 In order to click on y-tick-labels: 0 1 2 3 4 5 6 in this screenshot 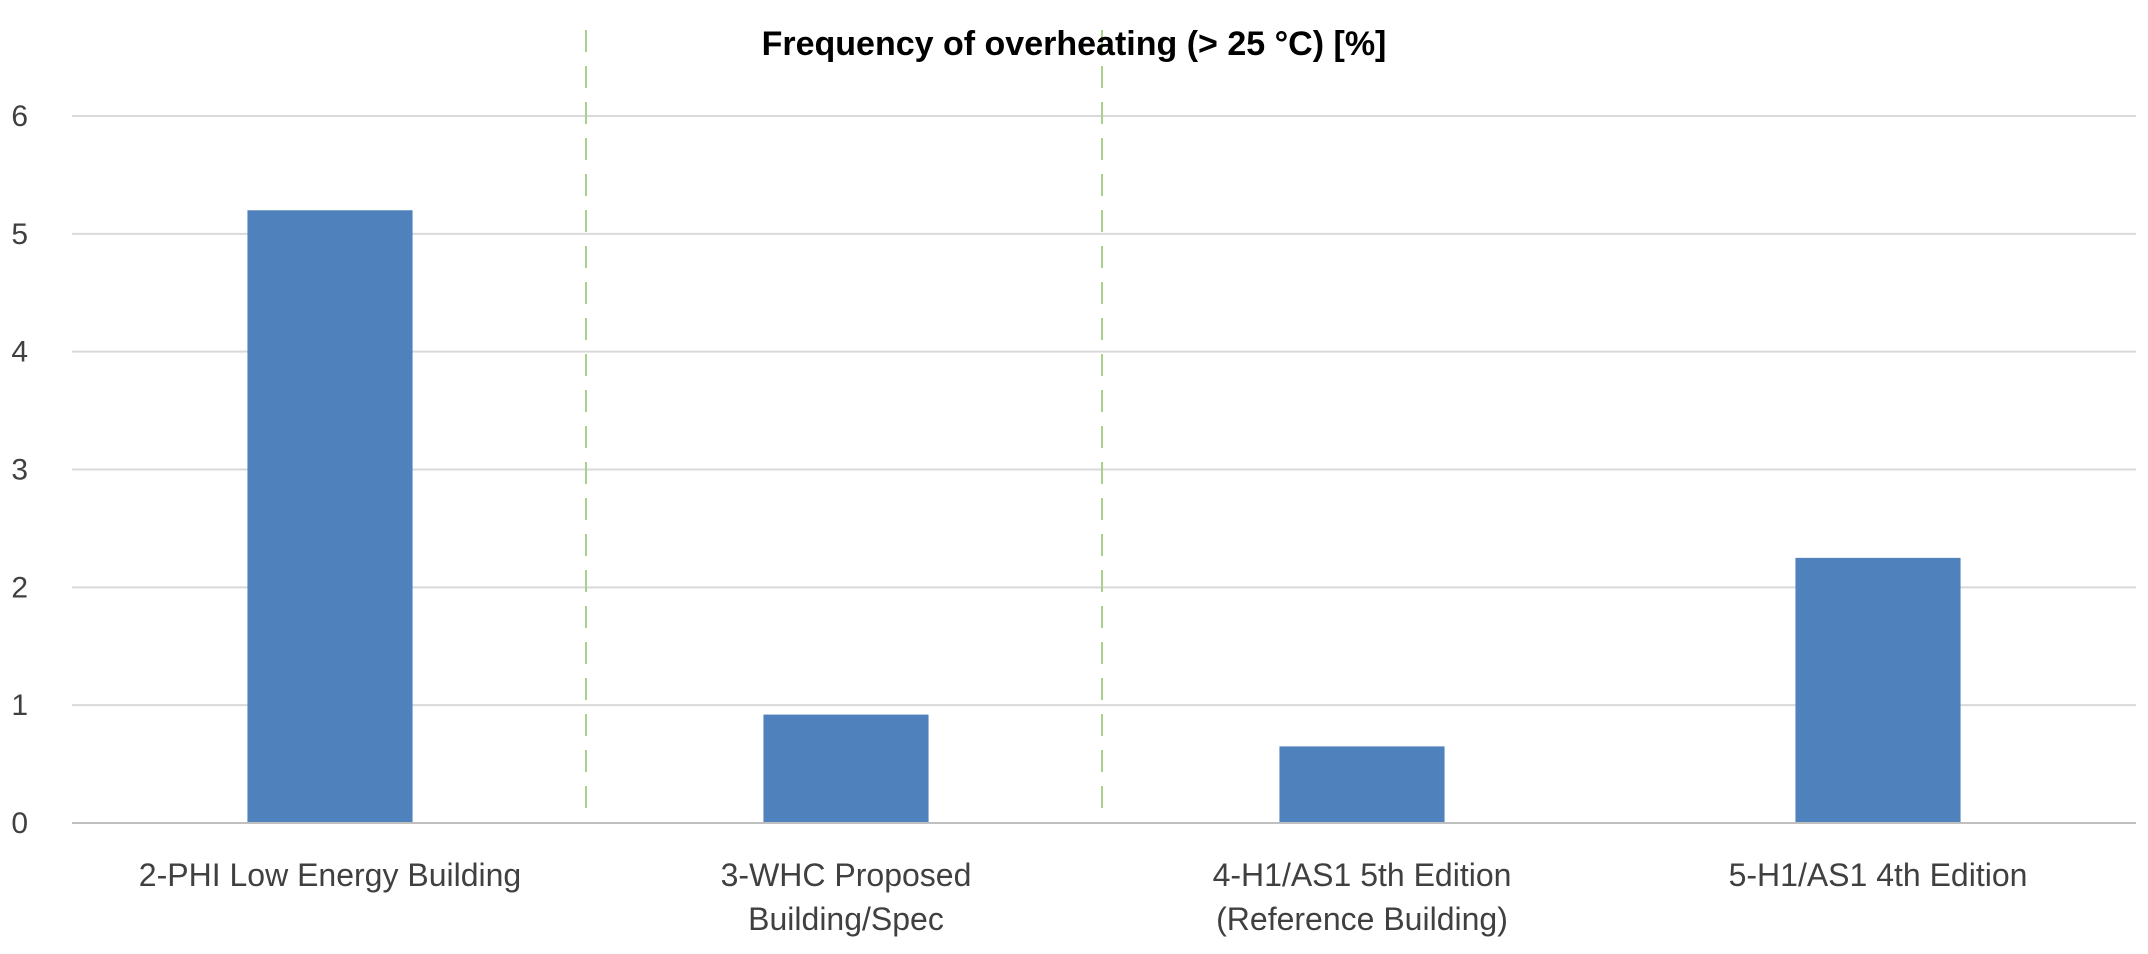, I will do `click(19, 470)`.